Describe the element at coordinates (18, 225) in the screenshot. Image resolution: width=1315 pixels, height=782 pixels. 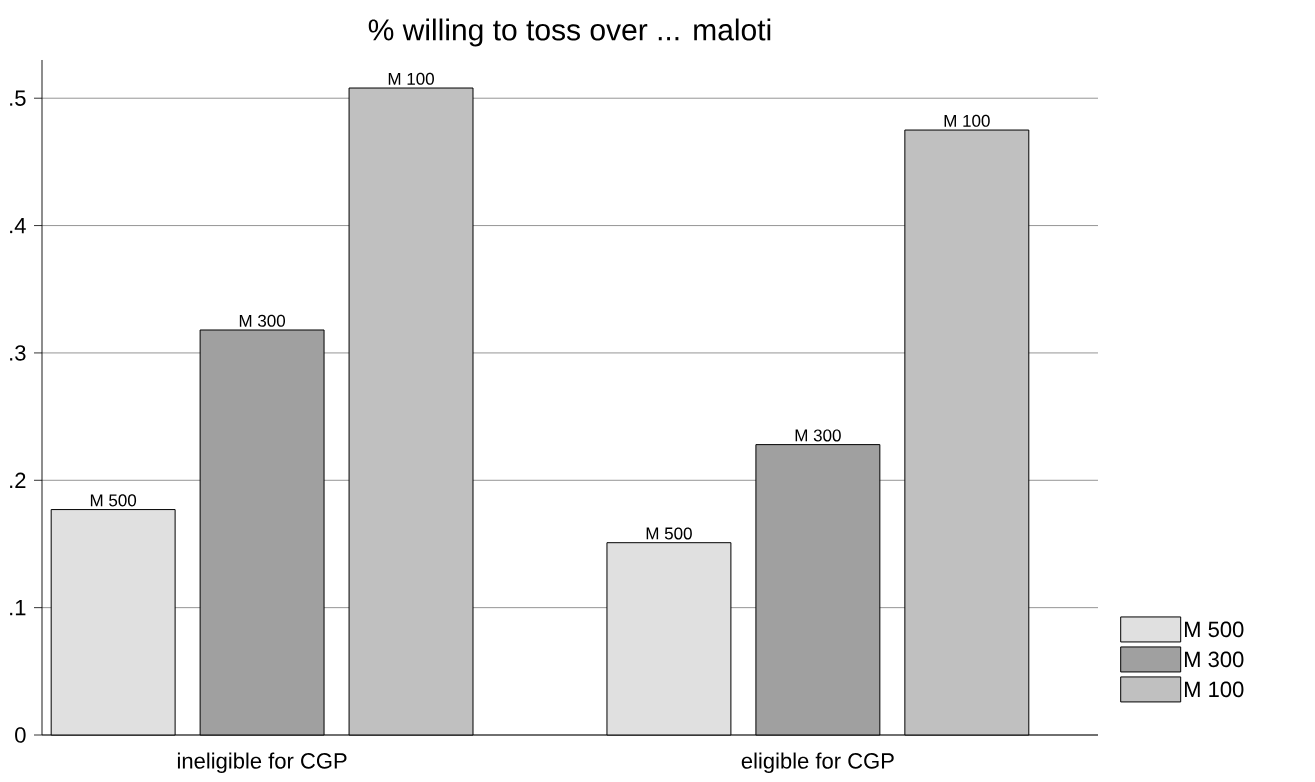
I see `y-tick-label: .4` at that location.